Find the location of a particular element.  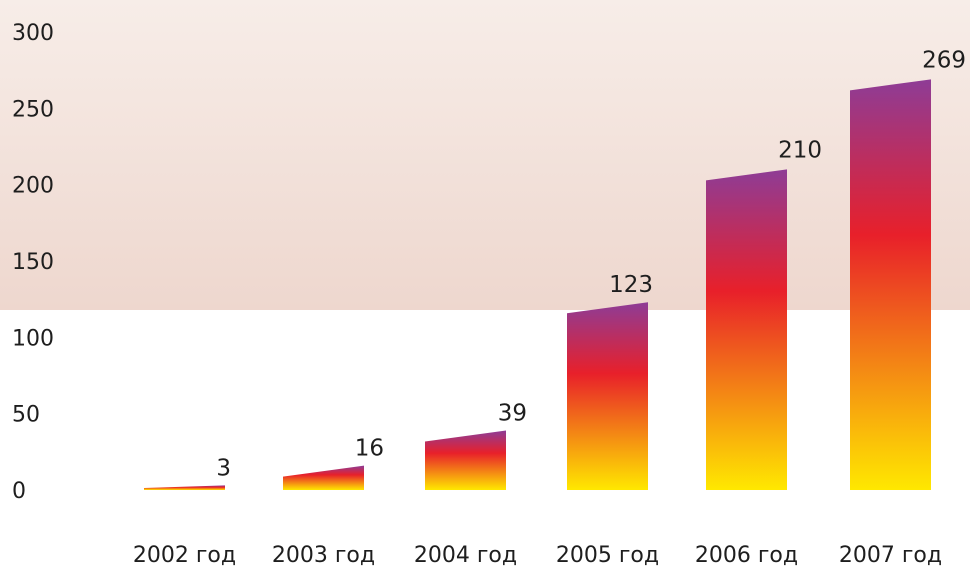

x-category-label: 2005 год is located at coordinates (607, 555).